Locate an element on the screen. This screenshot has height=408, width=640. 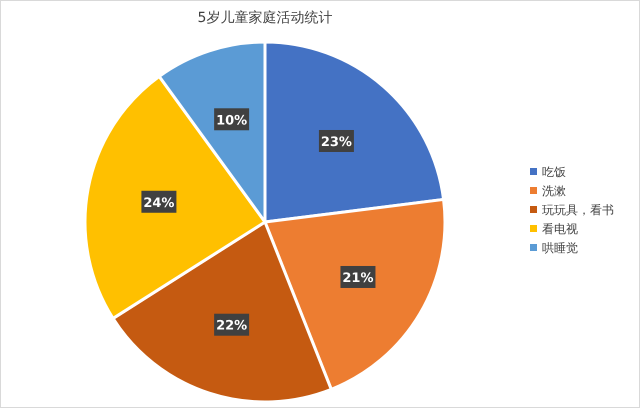
data-label: 24% is located at coordinates (158, 203).